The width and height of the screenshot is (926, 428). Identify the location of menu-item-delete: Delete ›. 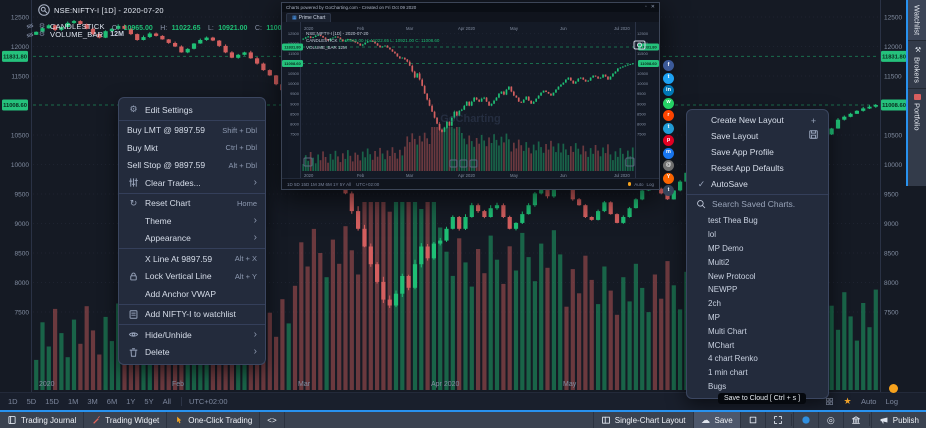
(192, 353).